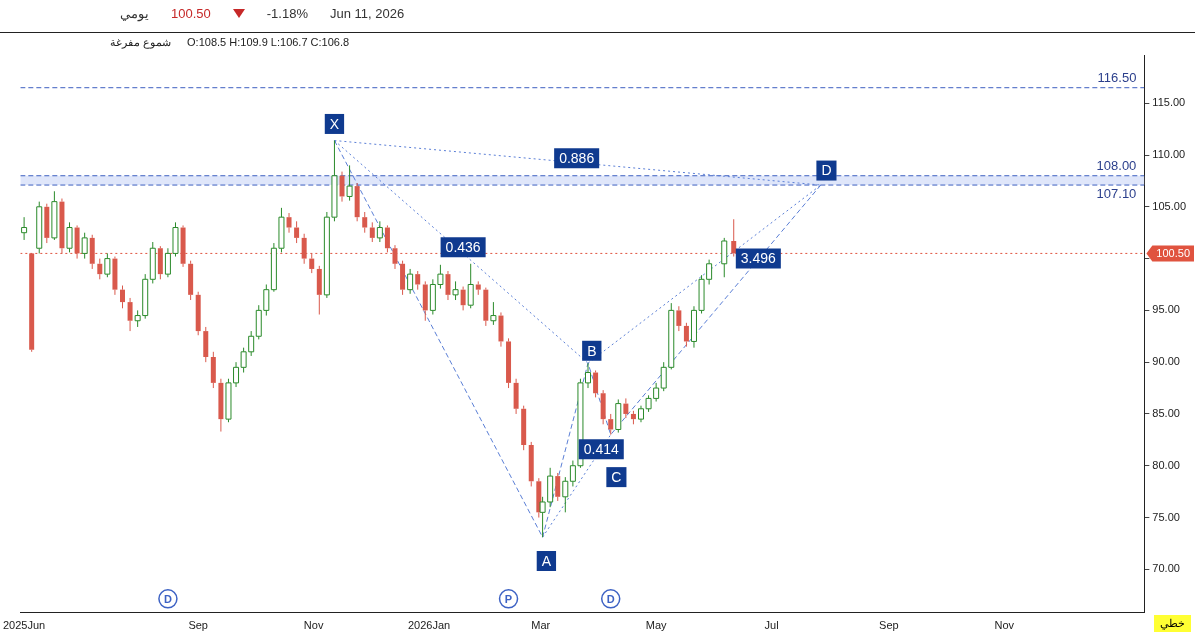 The image size is (1195, 636). I want to click on y-tick-label: 95.00, so click(1166, 309).